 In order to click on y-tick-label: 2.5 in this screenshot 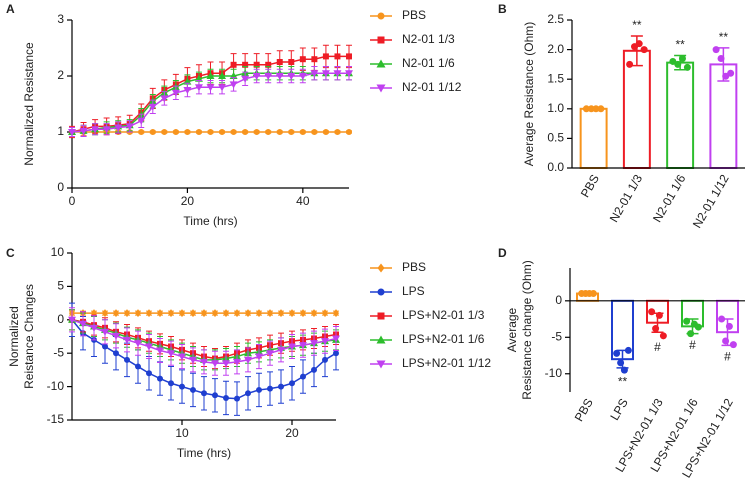, I will do `click(555, 19)`.